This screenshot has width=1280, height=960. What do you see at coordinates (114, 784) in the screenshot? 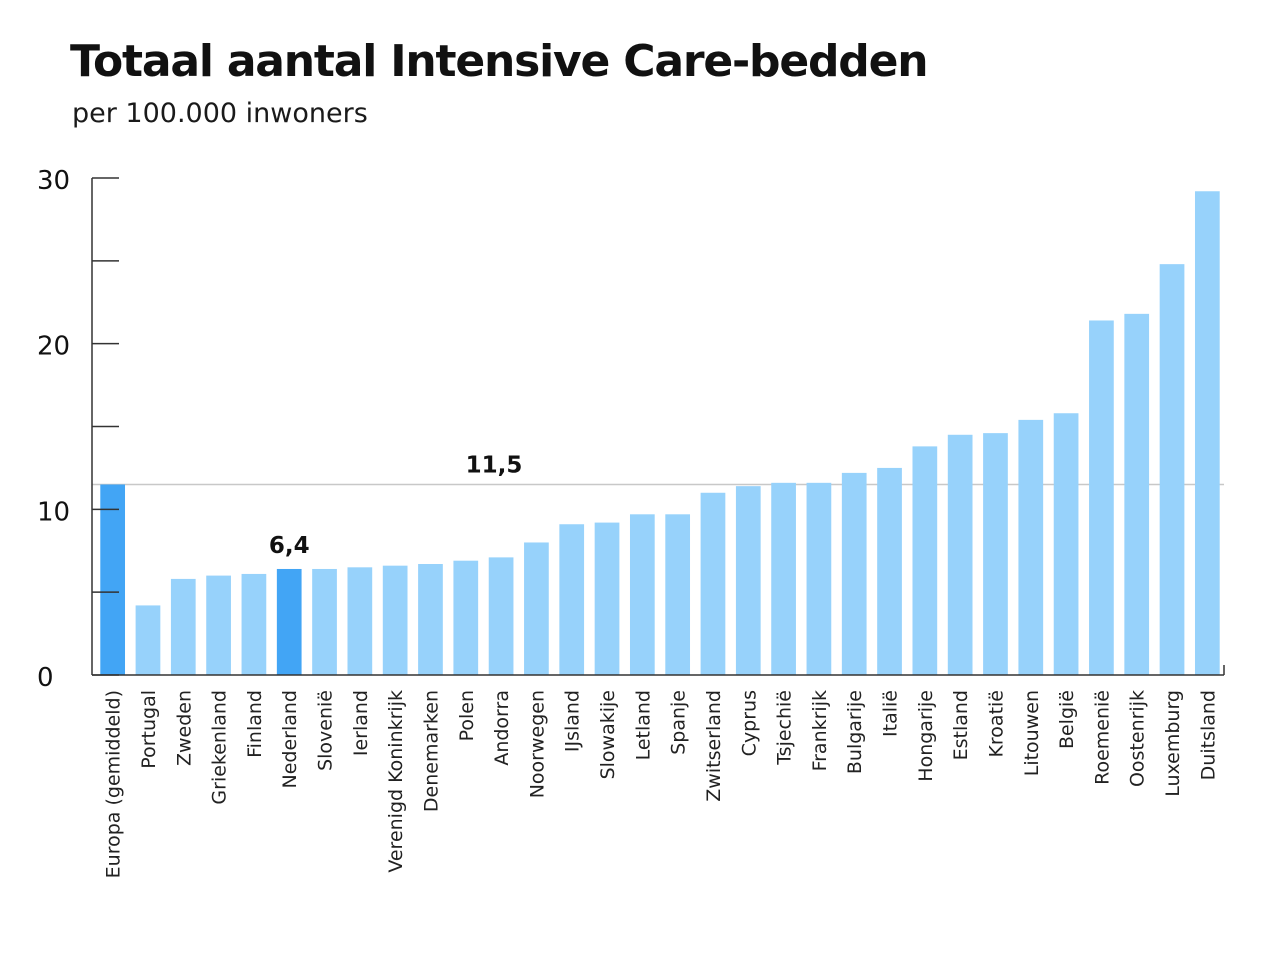
I see `category-label: Europa (gemiddeld)` at bounding box center [114, 784].